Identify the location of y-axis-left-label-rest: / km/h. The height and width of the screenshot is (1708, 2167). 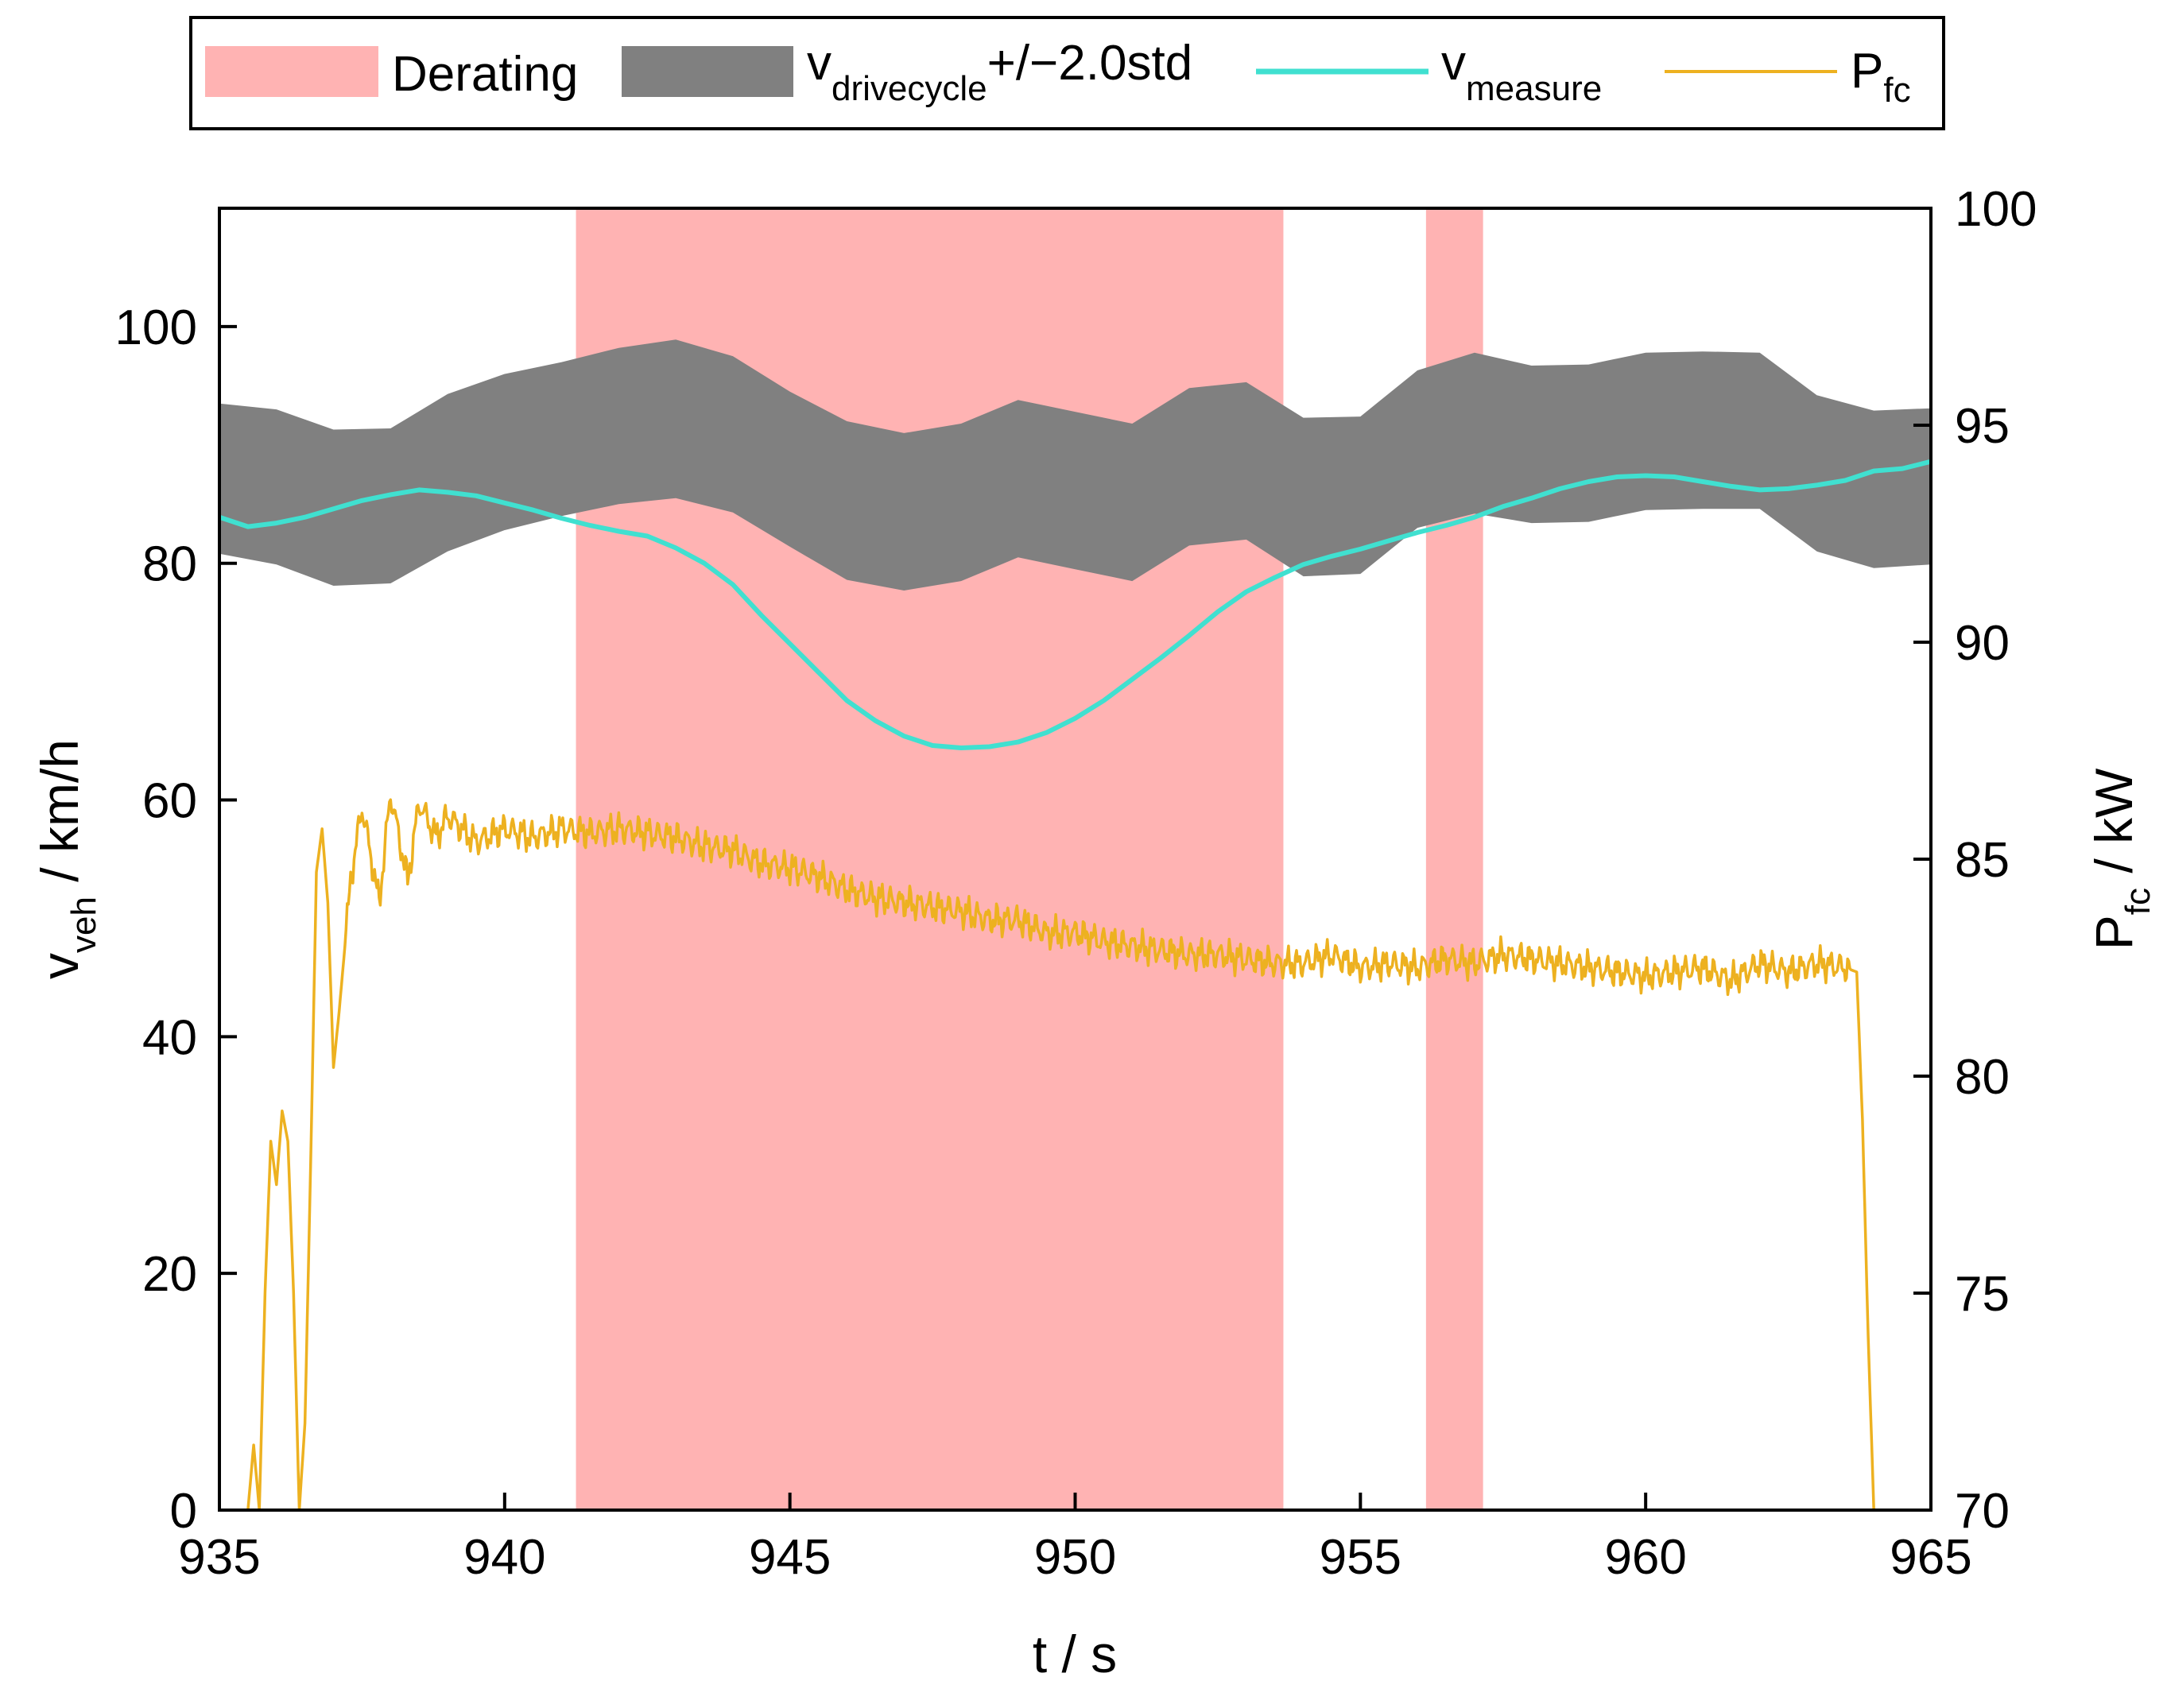
(60, 818).